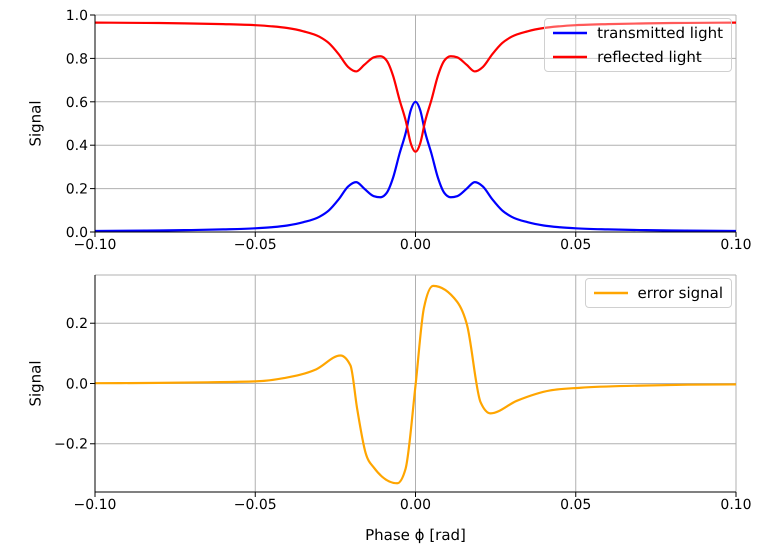 Image resolution: width=758 pixels, height=550 pixels. Describe the element at coordinates (77, 102) in the screenshot. I see `y-tick-label: 0.6` at that location.